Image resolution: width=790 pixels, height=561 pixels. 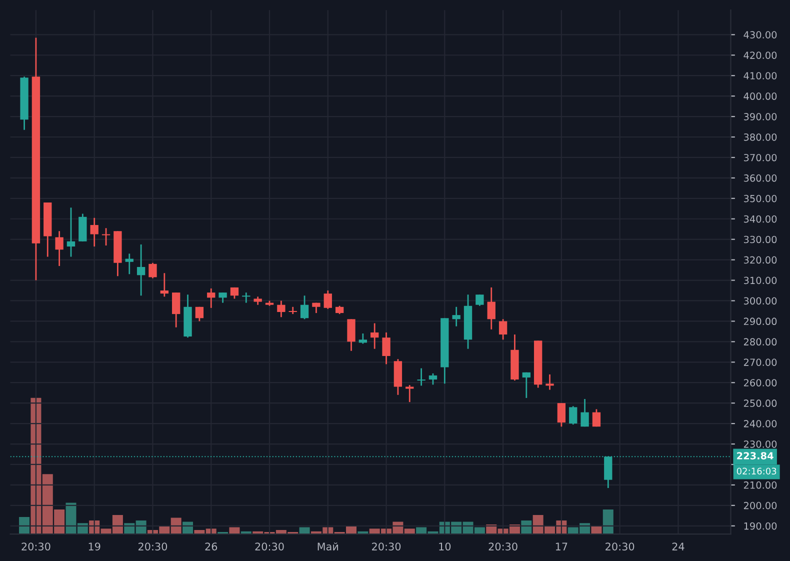 I want to click on y-tick-label: 290.00, so click(x=760, y=322).